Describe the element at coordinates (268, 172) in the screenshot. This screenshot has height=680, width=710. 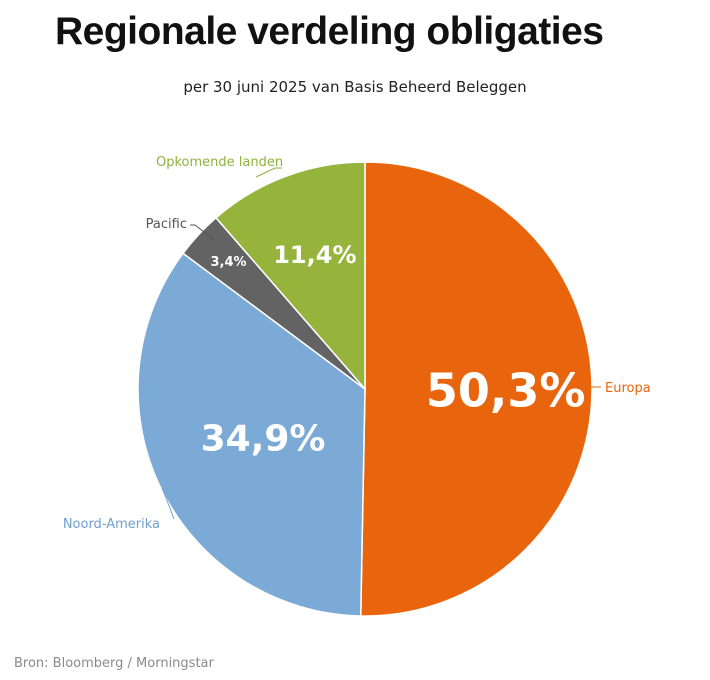
I see `leader-line-opkomende-landen` at that location.